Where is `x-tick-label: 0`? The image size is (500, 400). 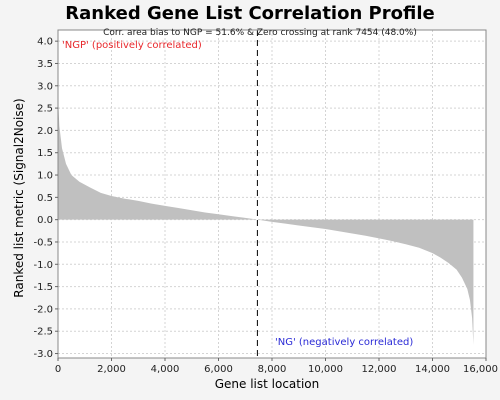
x-tick-label: 0 is located at coordinates (58, 369).